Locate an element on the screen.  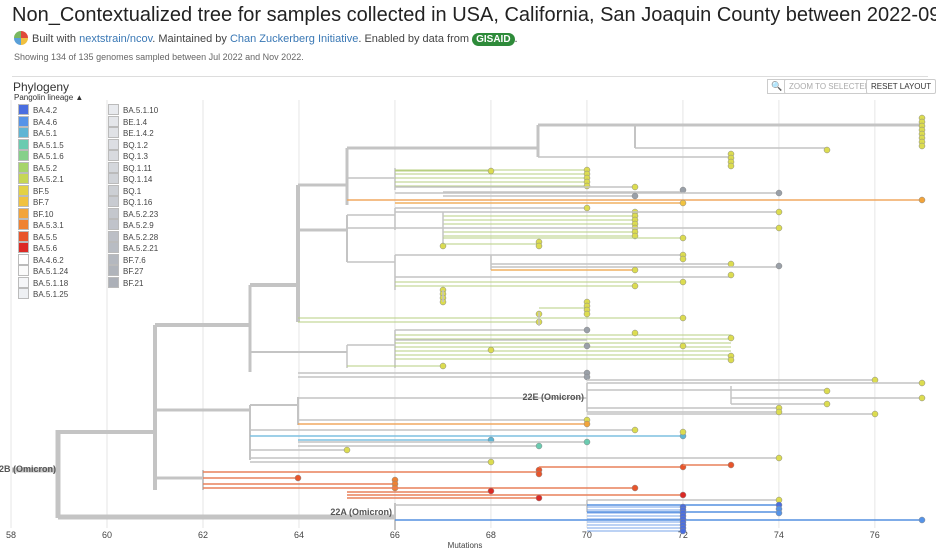
x-tick-label: 70 is located at coordinates (587, 535).